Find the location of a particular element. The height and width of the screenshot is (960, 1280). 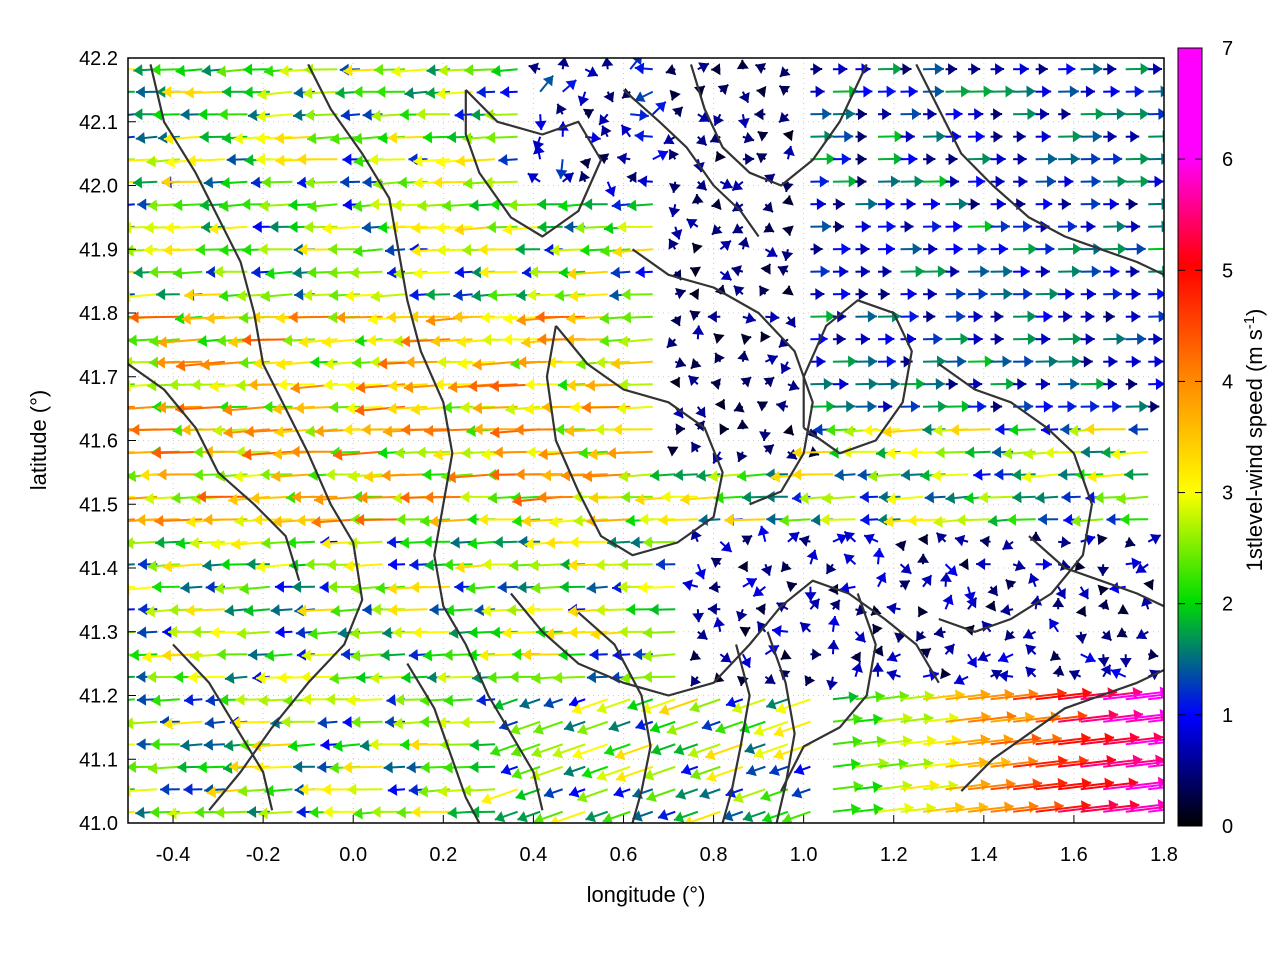

colorbar-tick-label: 6 is located at coordinates (1227, 160).